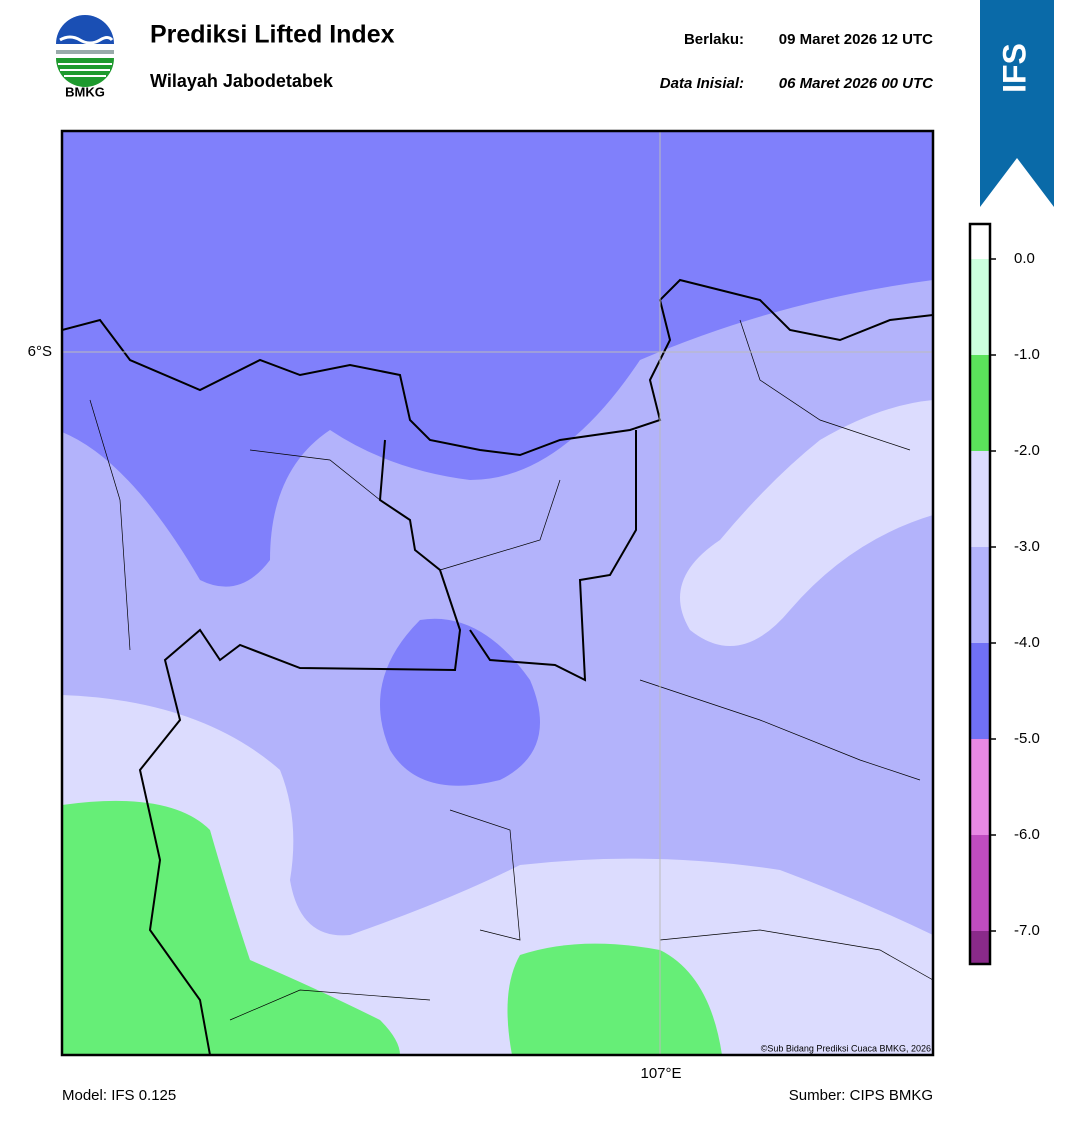 The width and height of the screenshot is (1068, 1128). What do you see at coordinates (856, 39) in the screenshot?
I see `valid-time: 09 Maret 2026 12 UTC` at bounding box center [856, 39].